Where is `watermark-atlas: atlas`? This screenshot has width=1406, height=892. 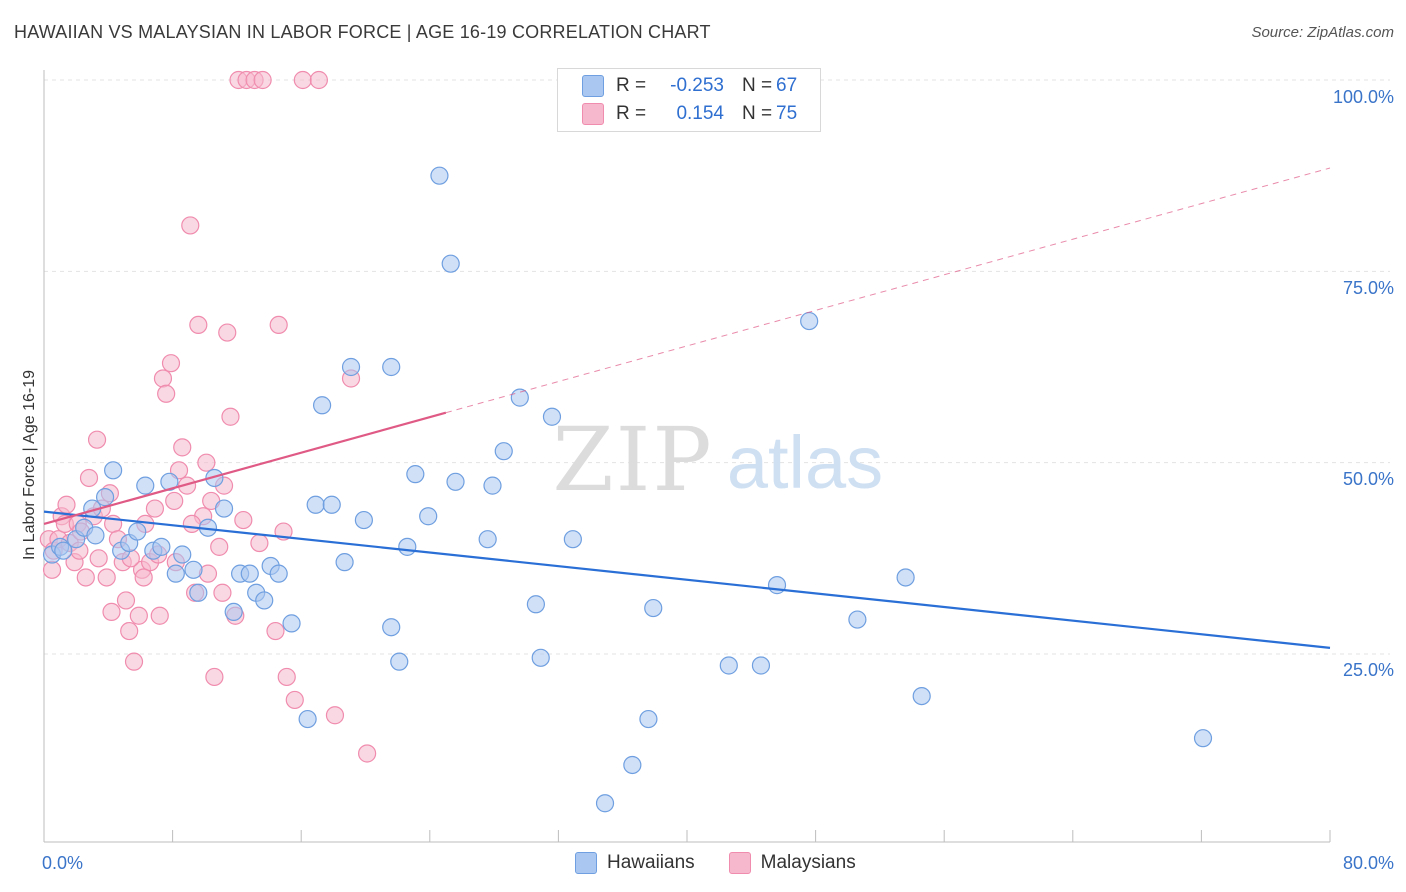
watermark-atlas: atlas is located at coordinates (805, 462).